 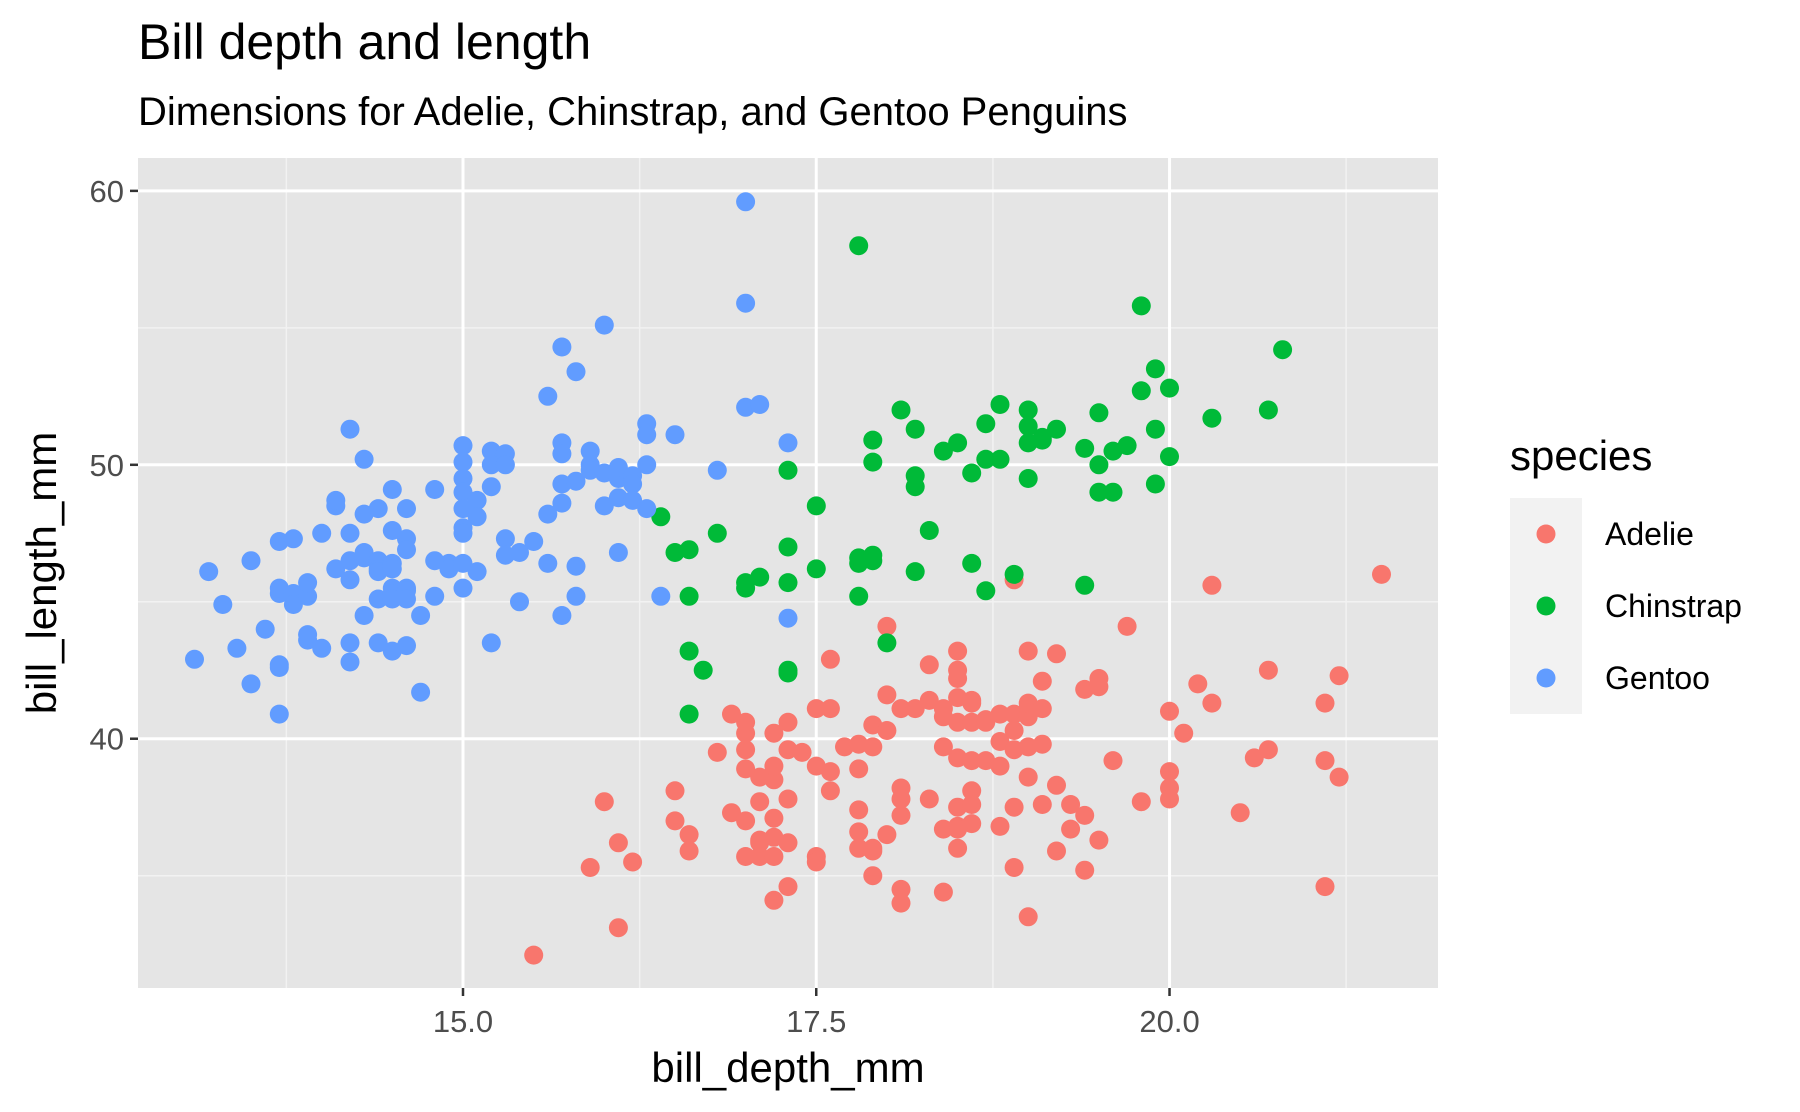 What do you see at coordinates (107, 465) in the screenshot?
I see `y-tick-label: 50` at bounding box center [107, 465].